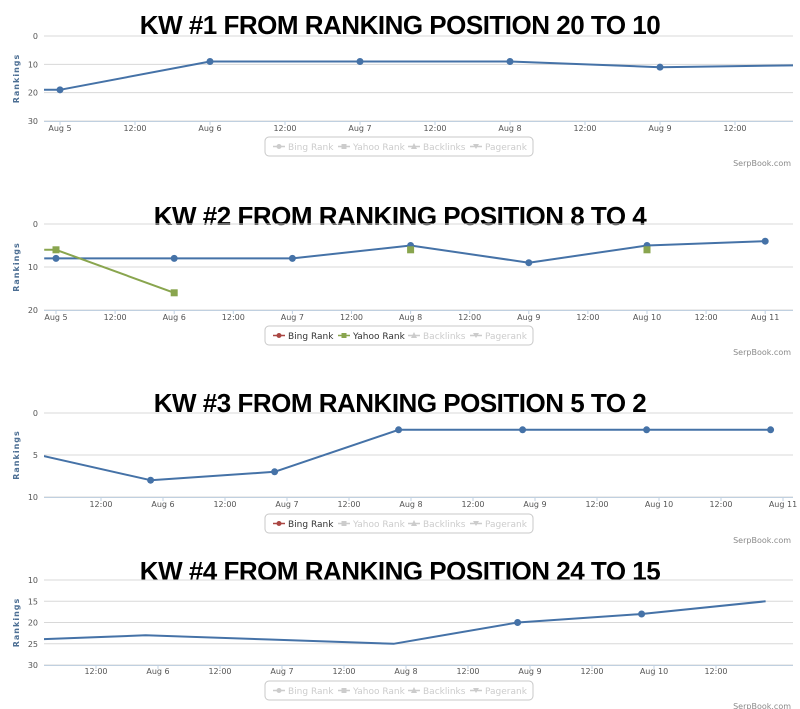 The image size is (800, 709). I want to click on chart-title: KW #4 FROM RANKING POSITION 24 TO 15, so click(400, 571).